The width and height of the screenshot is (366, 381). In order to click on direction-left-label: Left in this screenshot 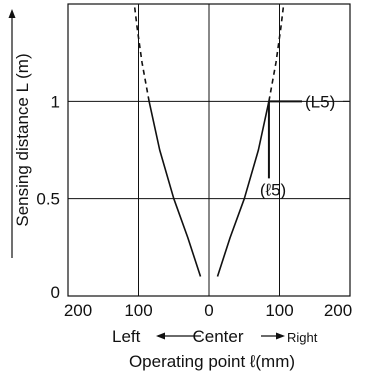, I will do `click(126, 336)`.